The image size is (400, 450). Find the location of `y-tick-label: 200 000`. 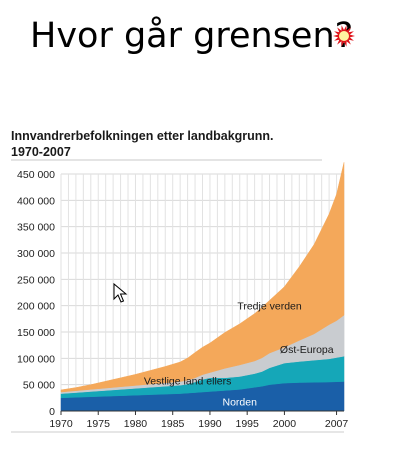

y-tick-label: 200 000 is located at coordinates (36, 307).